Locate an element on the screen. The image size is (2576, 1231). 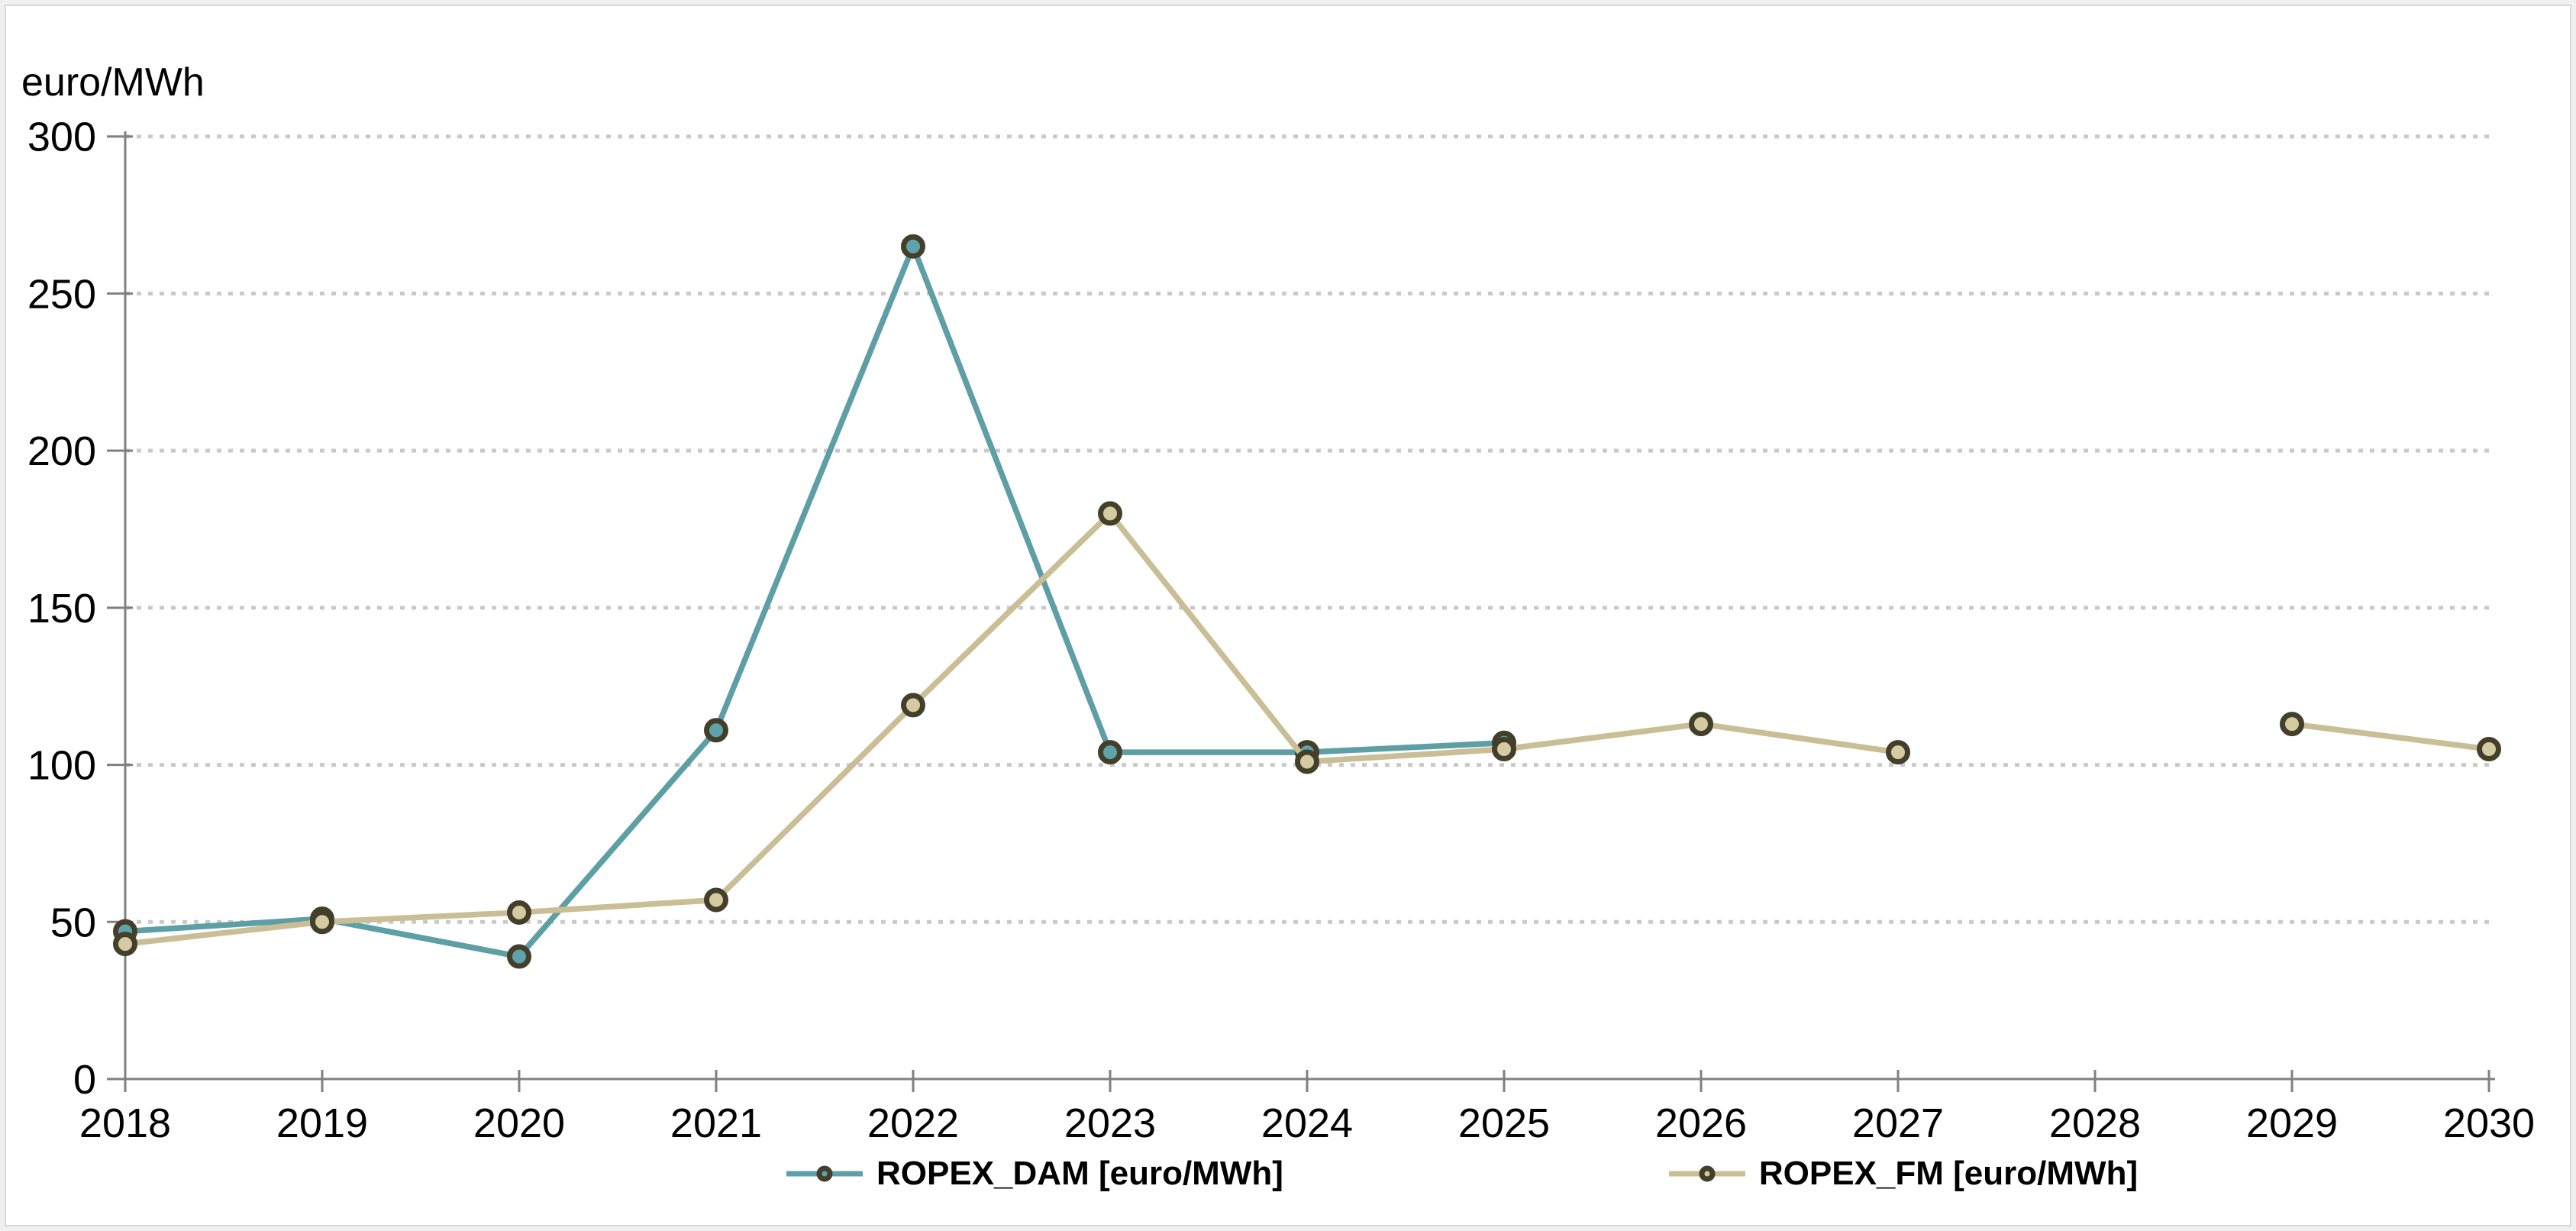
point-ropex-dam-2021 is located at coordinates (716, 730).